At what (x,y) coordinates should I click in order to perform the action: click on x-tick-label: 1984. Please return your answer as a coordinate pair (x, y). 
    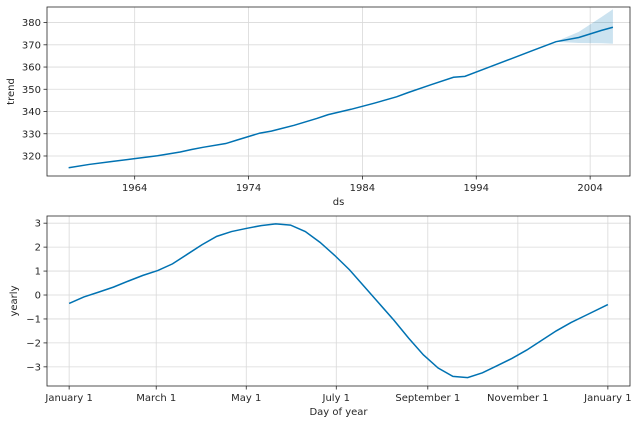
    Looking at the image, I should click on (362, 188).